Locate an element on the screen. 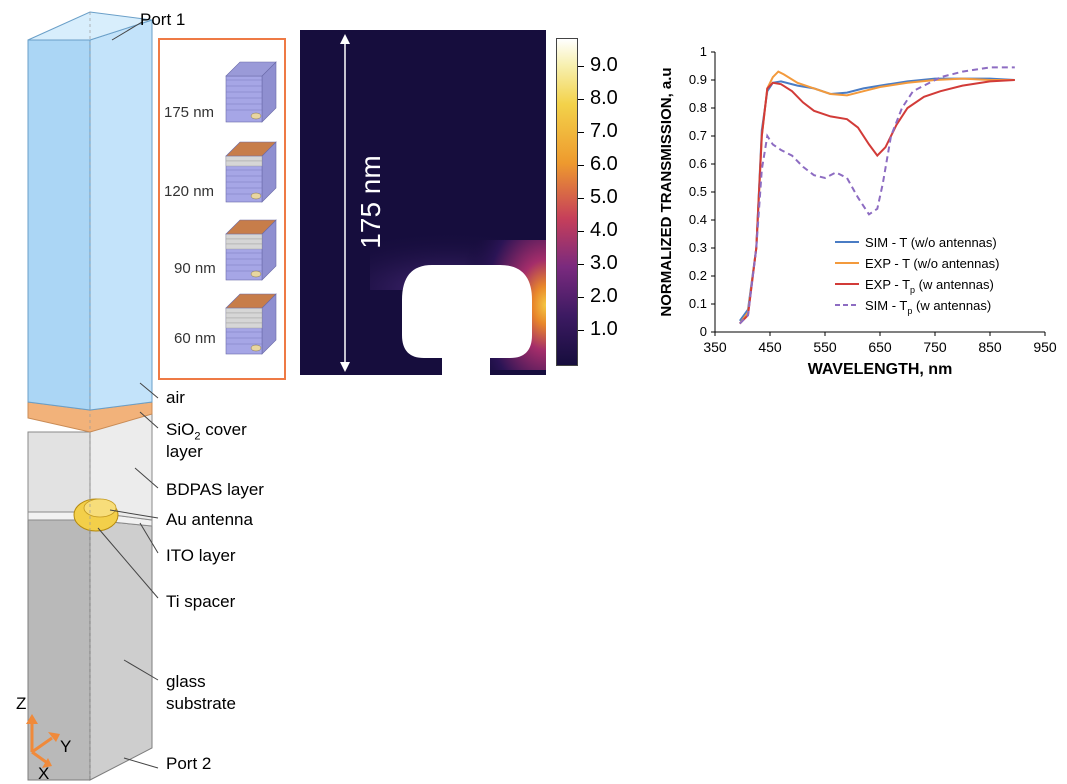 The image size is (1067, 784). scale-label: 175 nm is located at coordinates (370, 201).